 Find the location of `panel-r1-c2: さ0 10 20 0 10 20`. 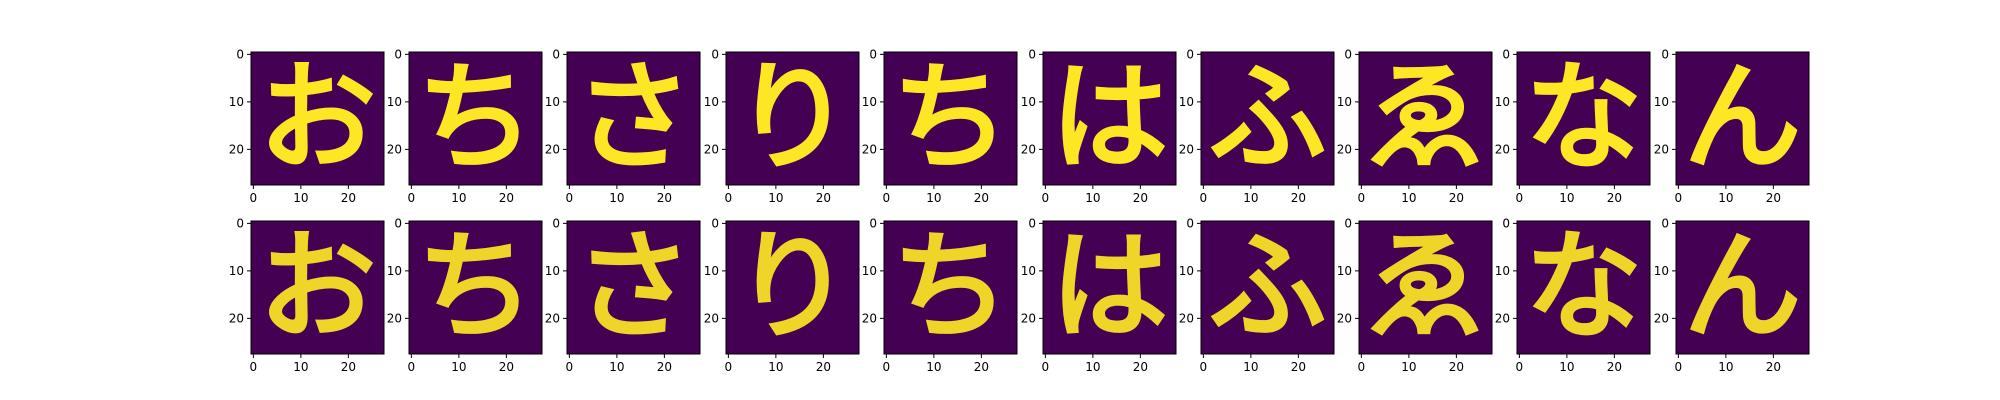

panel-r1-c2: さ0 10 20 0 10 20 is located at coordinates (623, 295).